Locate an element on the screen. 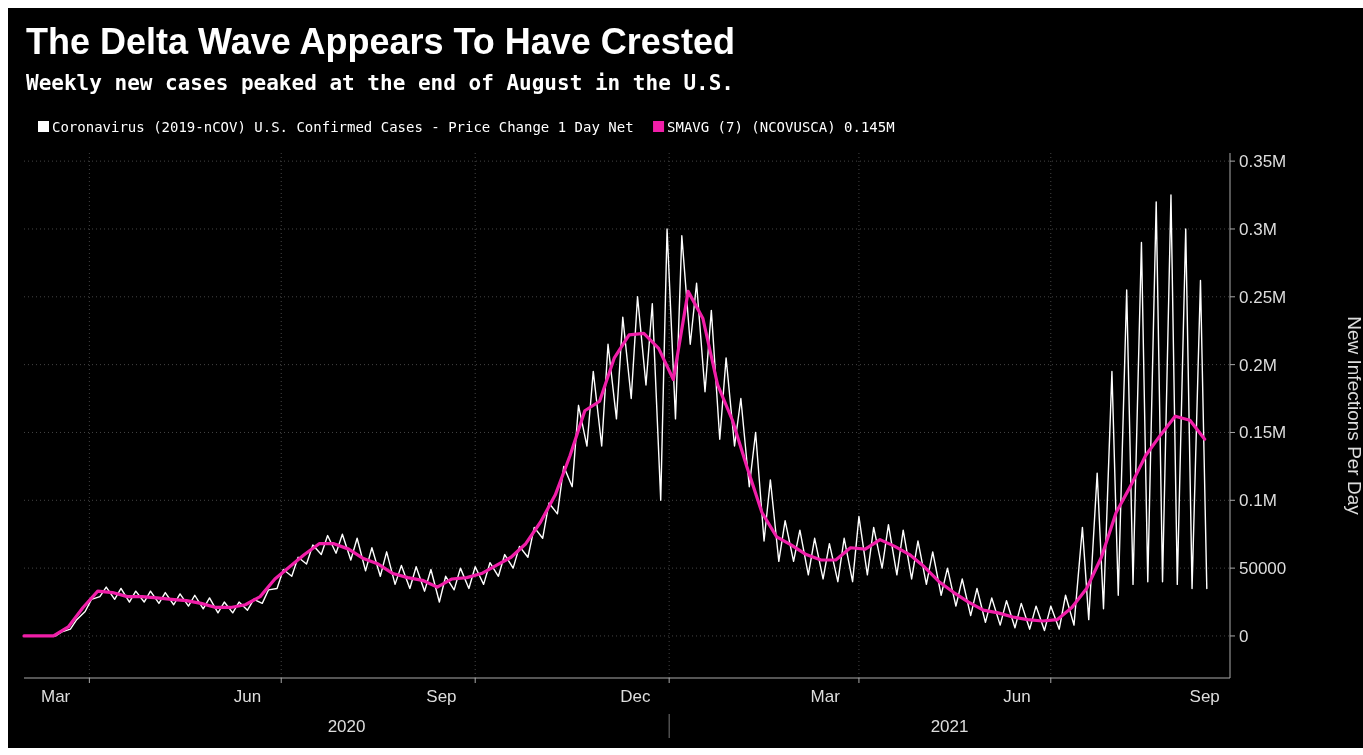 The width and height of the screenshot is (1363, 755). y-axis-title: New Infections Per Day is located at coordinates (1353, 416).